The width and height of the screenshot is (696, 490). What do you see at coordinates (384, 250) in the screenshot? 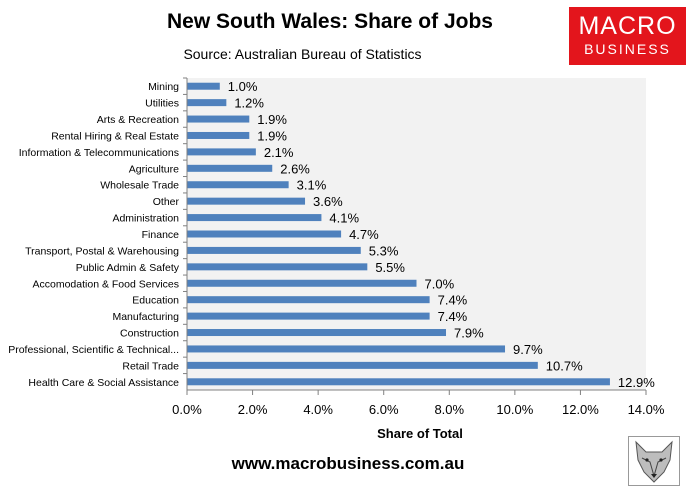
I see `value-label: 5.3%` at bounding box center [384, 250].